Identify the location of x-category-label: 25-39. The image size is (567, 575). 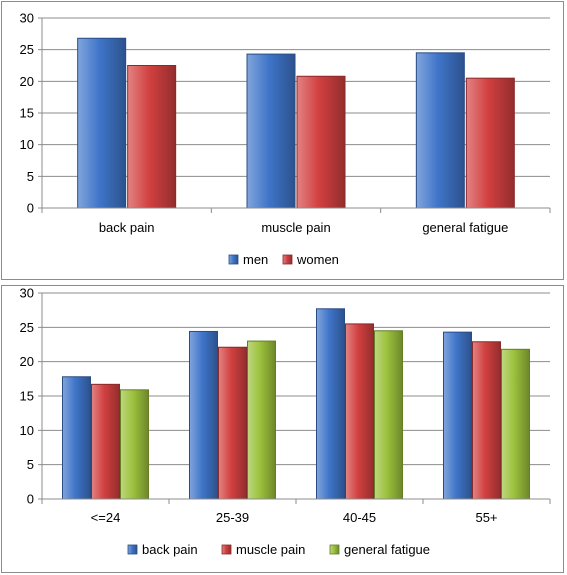
(232, 517).